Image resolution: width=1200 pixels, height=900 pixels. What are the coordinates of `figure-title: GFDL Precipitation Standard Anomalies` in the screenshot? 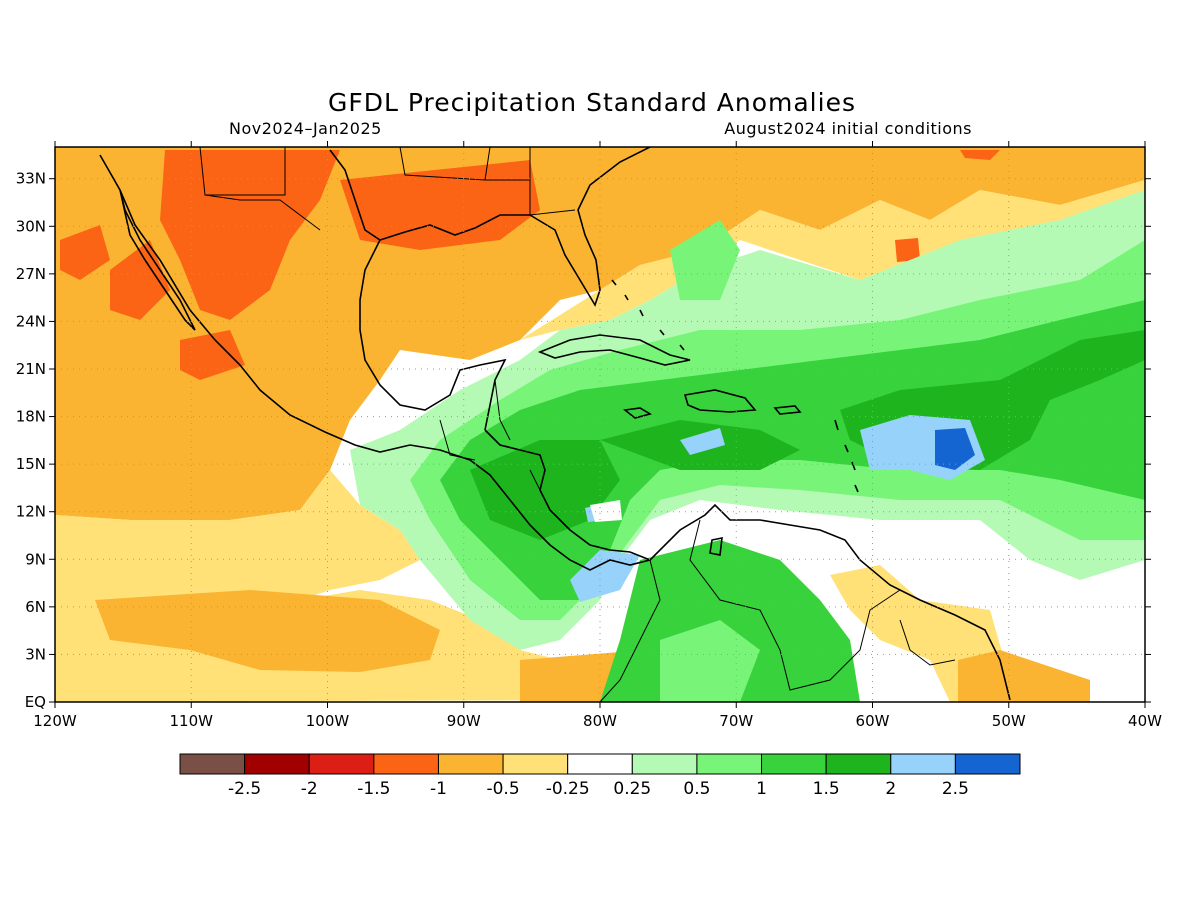 It's located at (592, 102).